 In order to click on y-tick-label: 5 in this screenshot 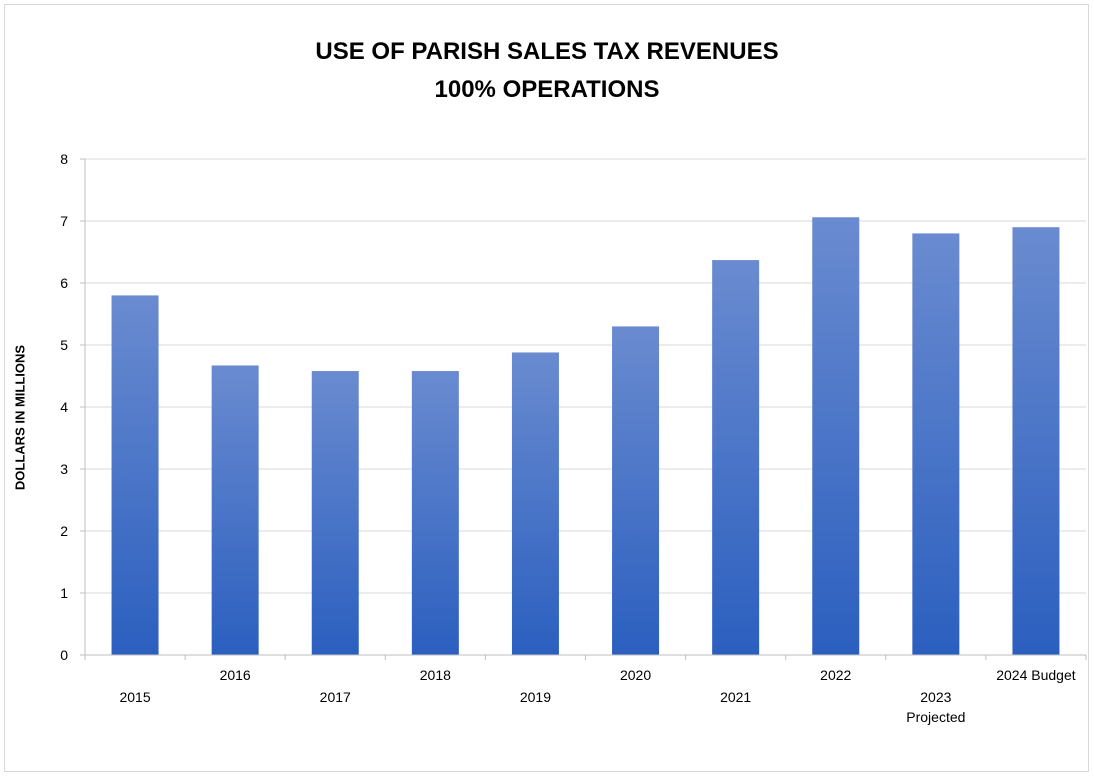, I will do `click(64, 345)`.